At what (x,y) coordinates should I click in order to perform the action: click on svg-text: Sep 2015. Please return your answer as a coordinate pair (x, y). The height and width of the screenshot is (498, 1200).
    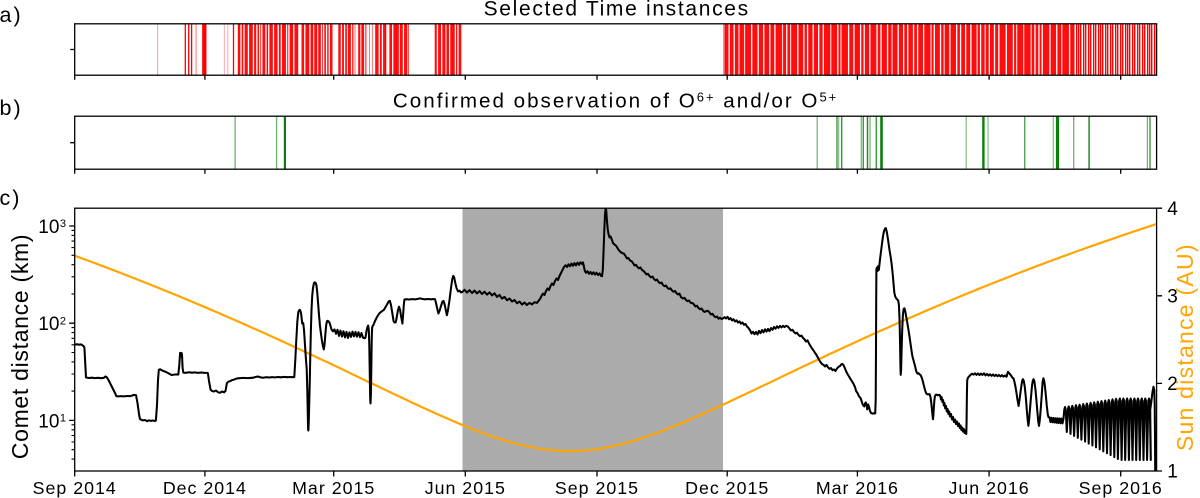
    Looking at the image, I should click on (597, 488).